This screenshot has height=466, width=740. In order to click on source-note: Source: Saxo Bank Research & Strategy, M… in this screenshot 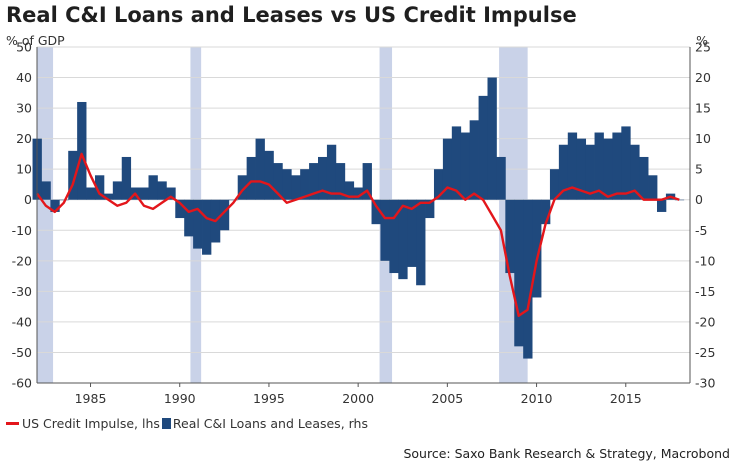, I will do `click(566, 453)`.